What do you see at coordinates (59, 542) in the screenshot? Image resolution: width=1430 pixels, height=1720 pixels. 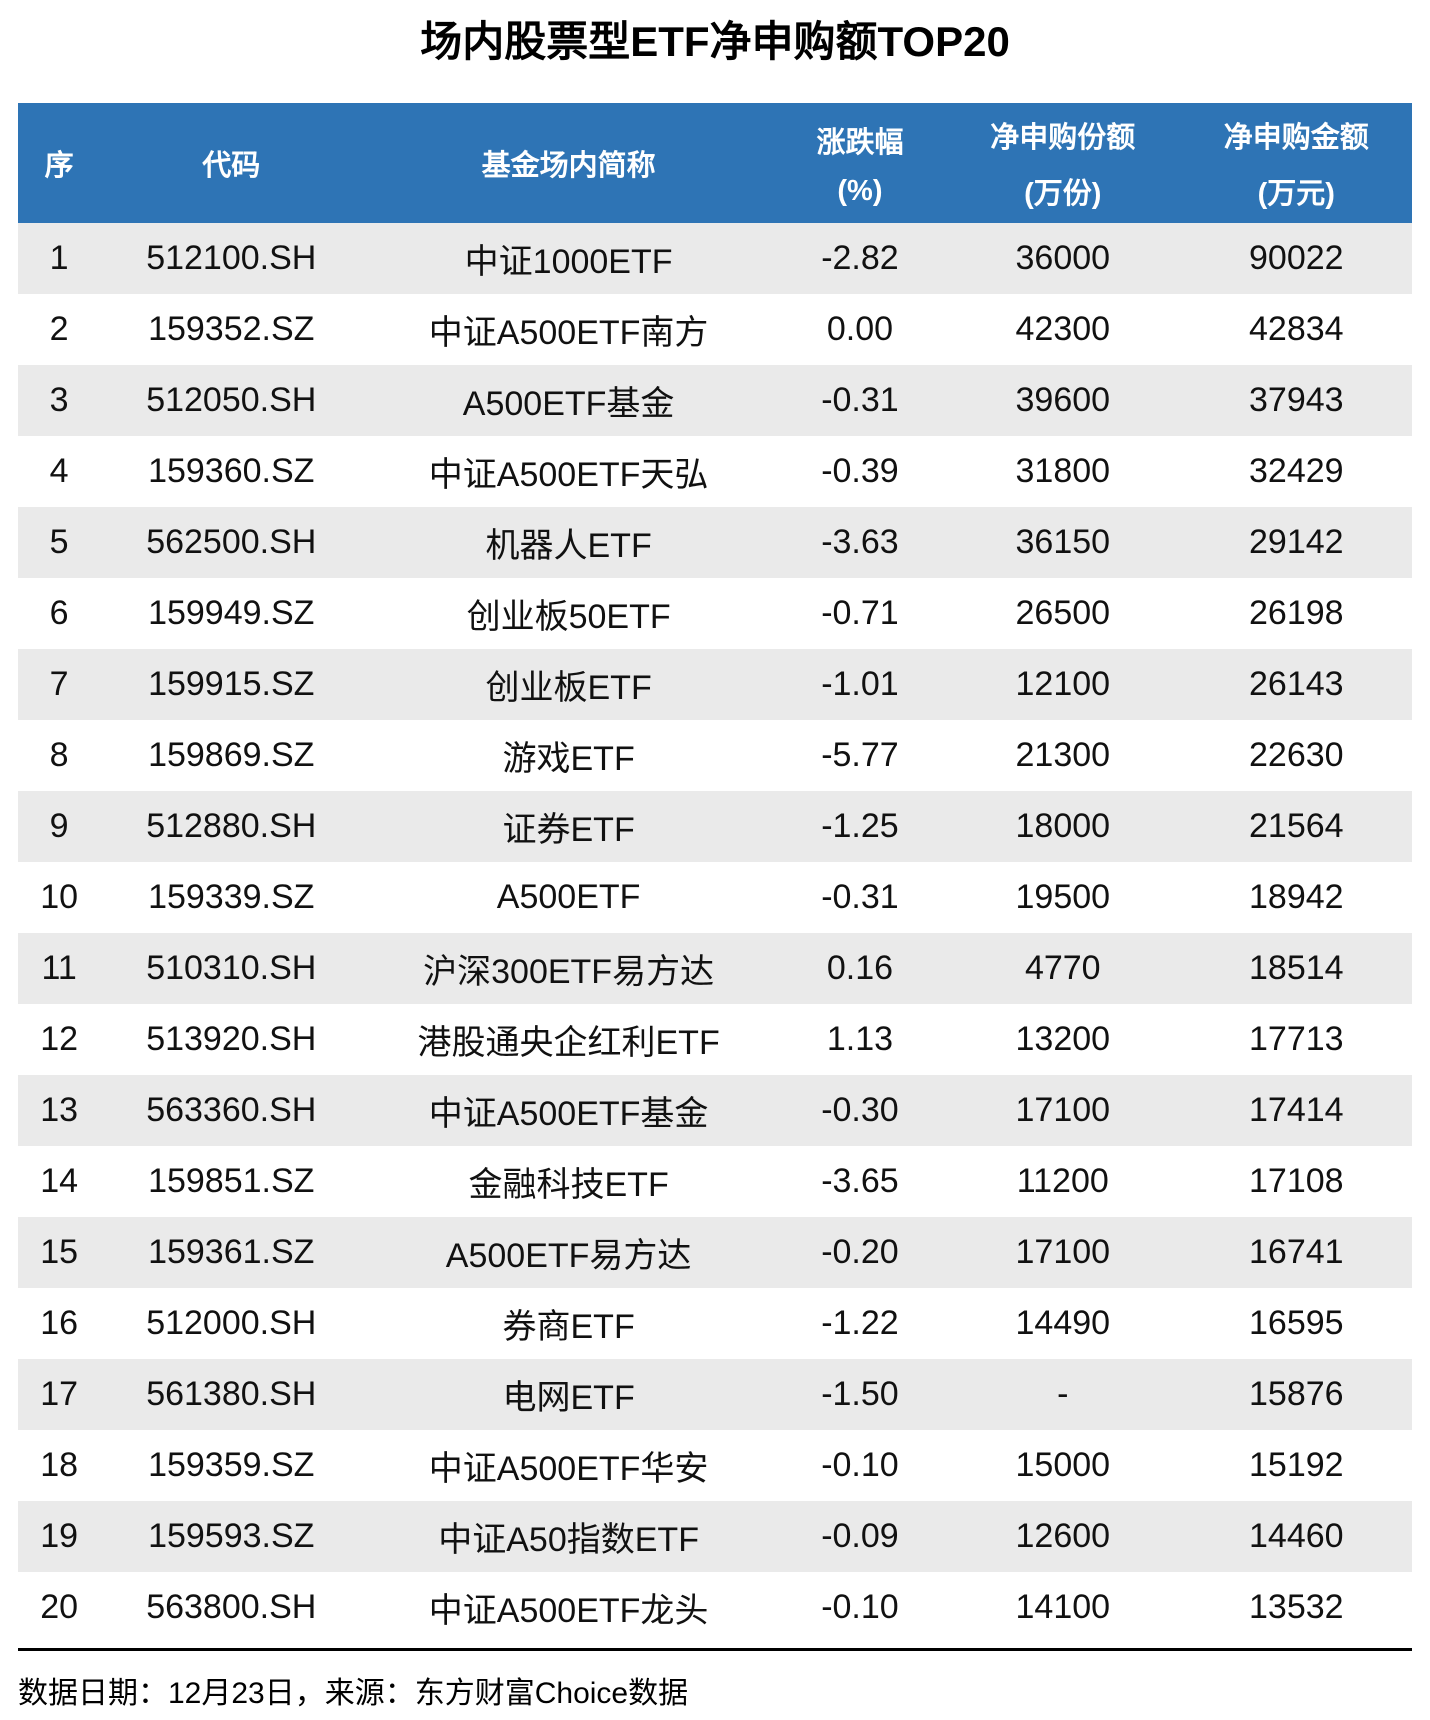 I see `cell-seq: 5` at bounding box center [59, 542].